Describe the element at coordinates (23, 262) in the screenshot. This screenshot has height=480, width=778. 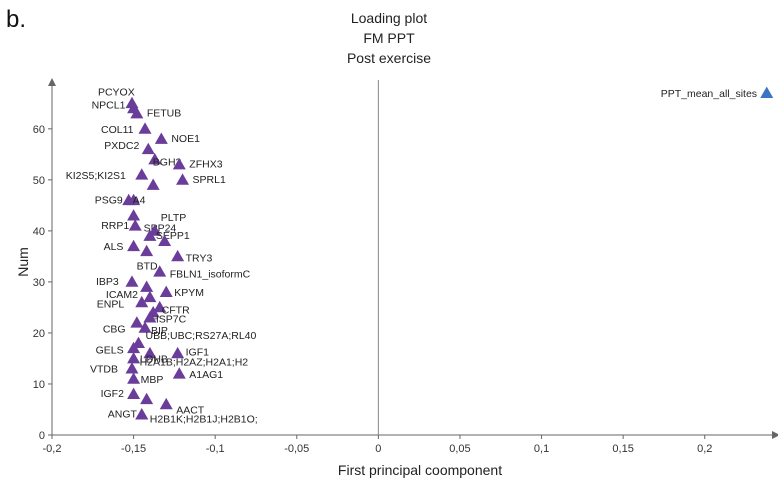
I see `y-axis-label: Num` at that location.